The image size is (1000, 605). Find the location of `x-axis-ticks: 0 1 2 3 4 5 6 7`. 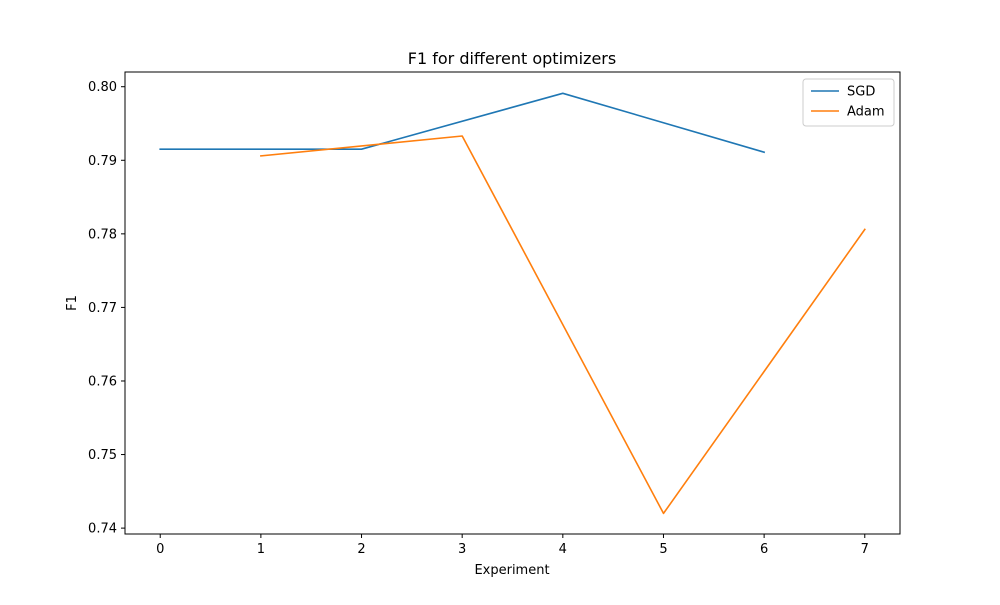

x-axis-ticks: 0 1 2 3 4 5 6 7 is located at coordinates (512, 545).